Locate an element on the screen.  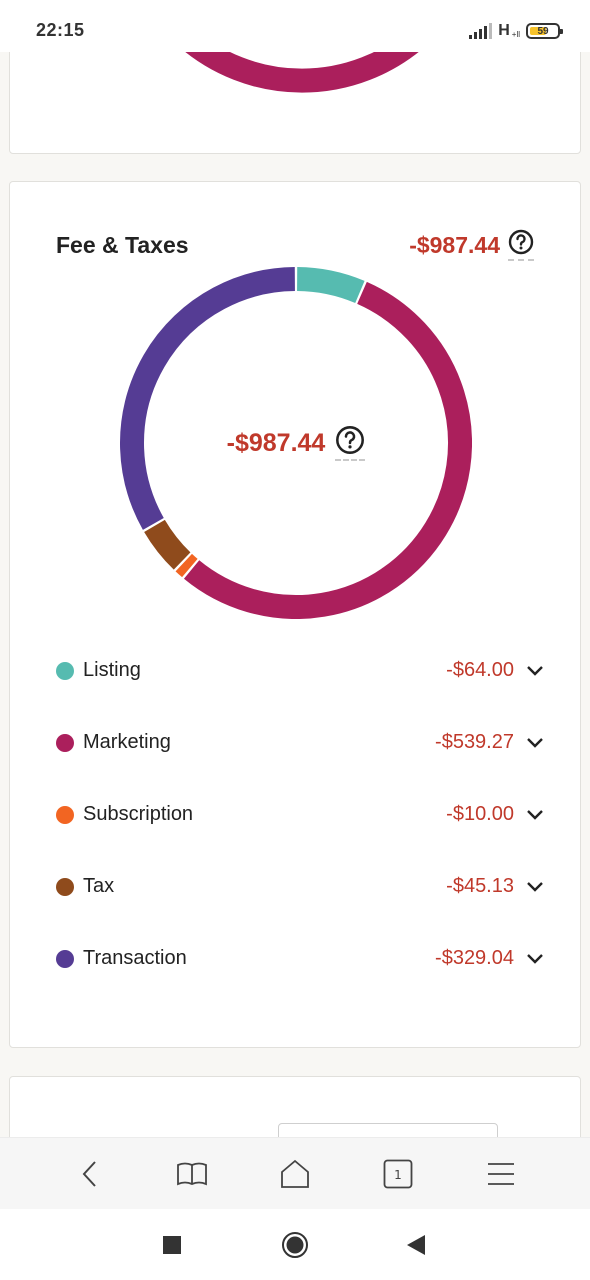
header-total: -$987.44 is located at coordinates (471, 245).